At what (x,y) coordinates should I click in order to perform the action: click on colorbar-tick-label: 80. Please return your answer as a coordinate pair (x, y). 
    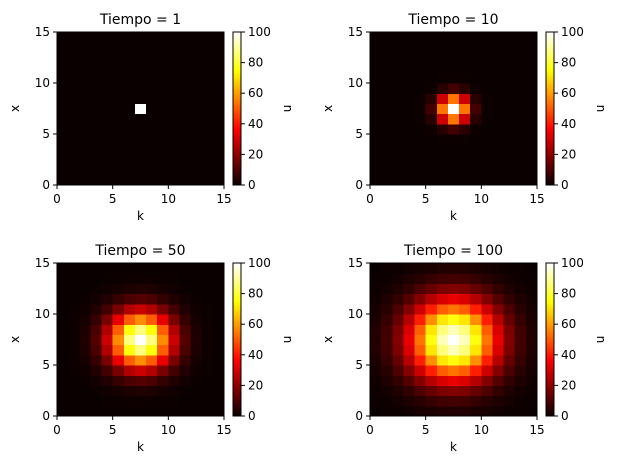
    Looking at the image, I should click on (255, 294).